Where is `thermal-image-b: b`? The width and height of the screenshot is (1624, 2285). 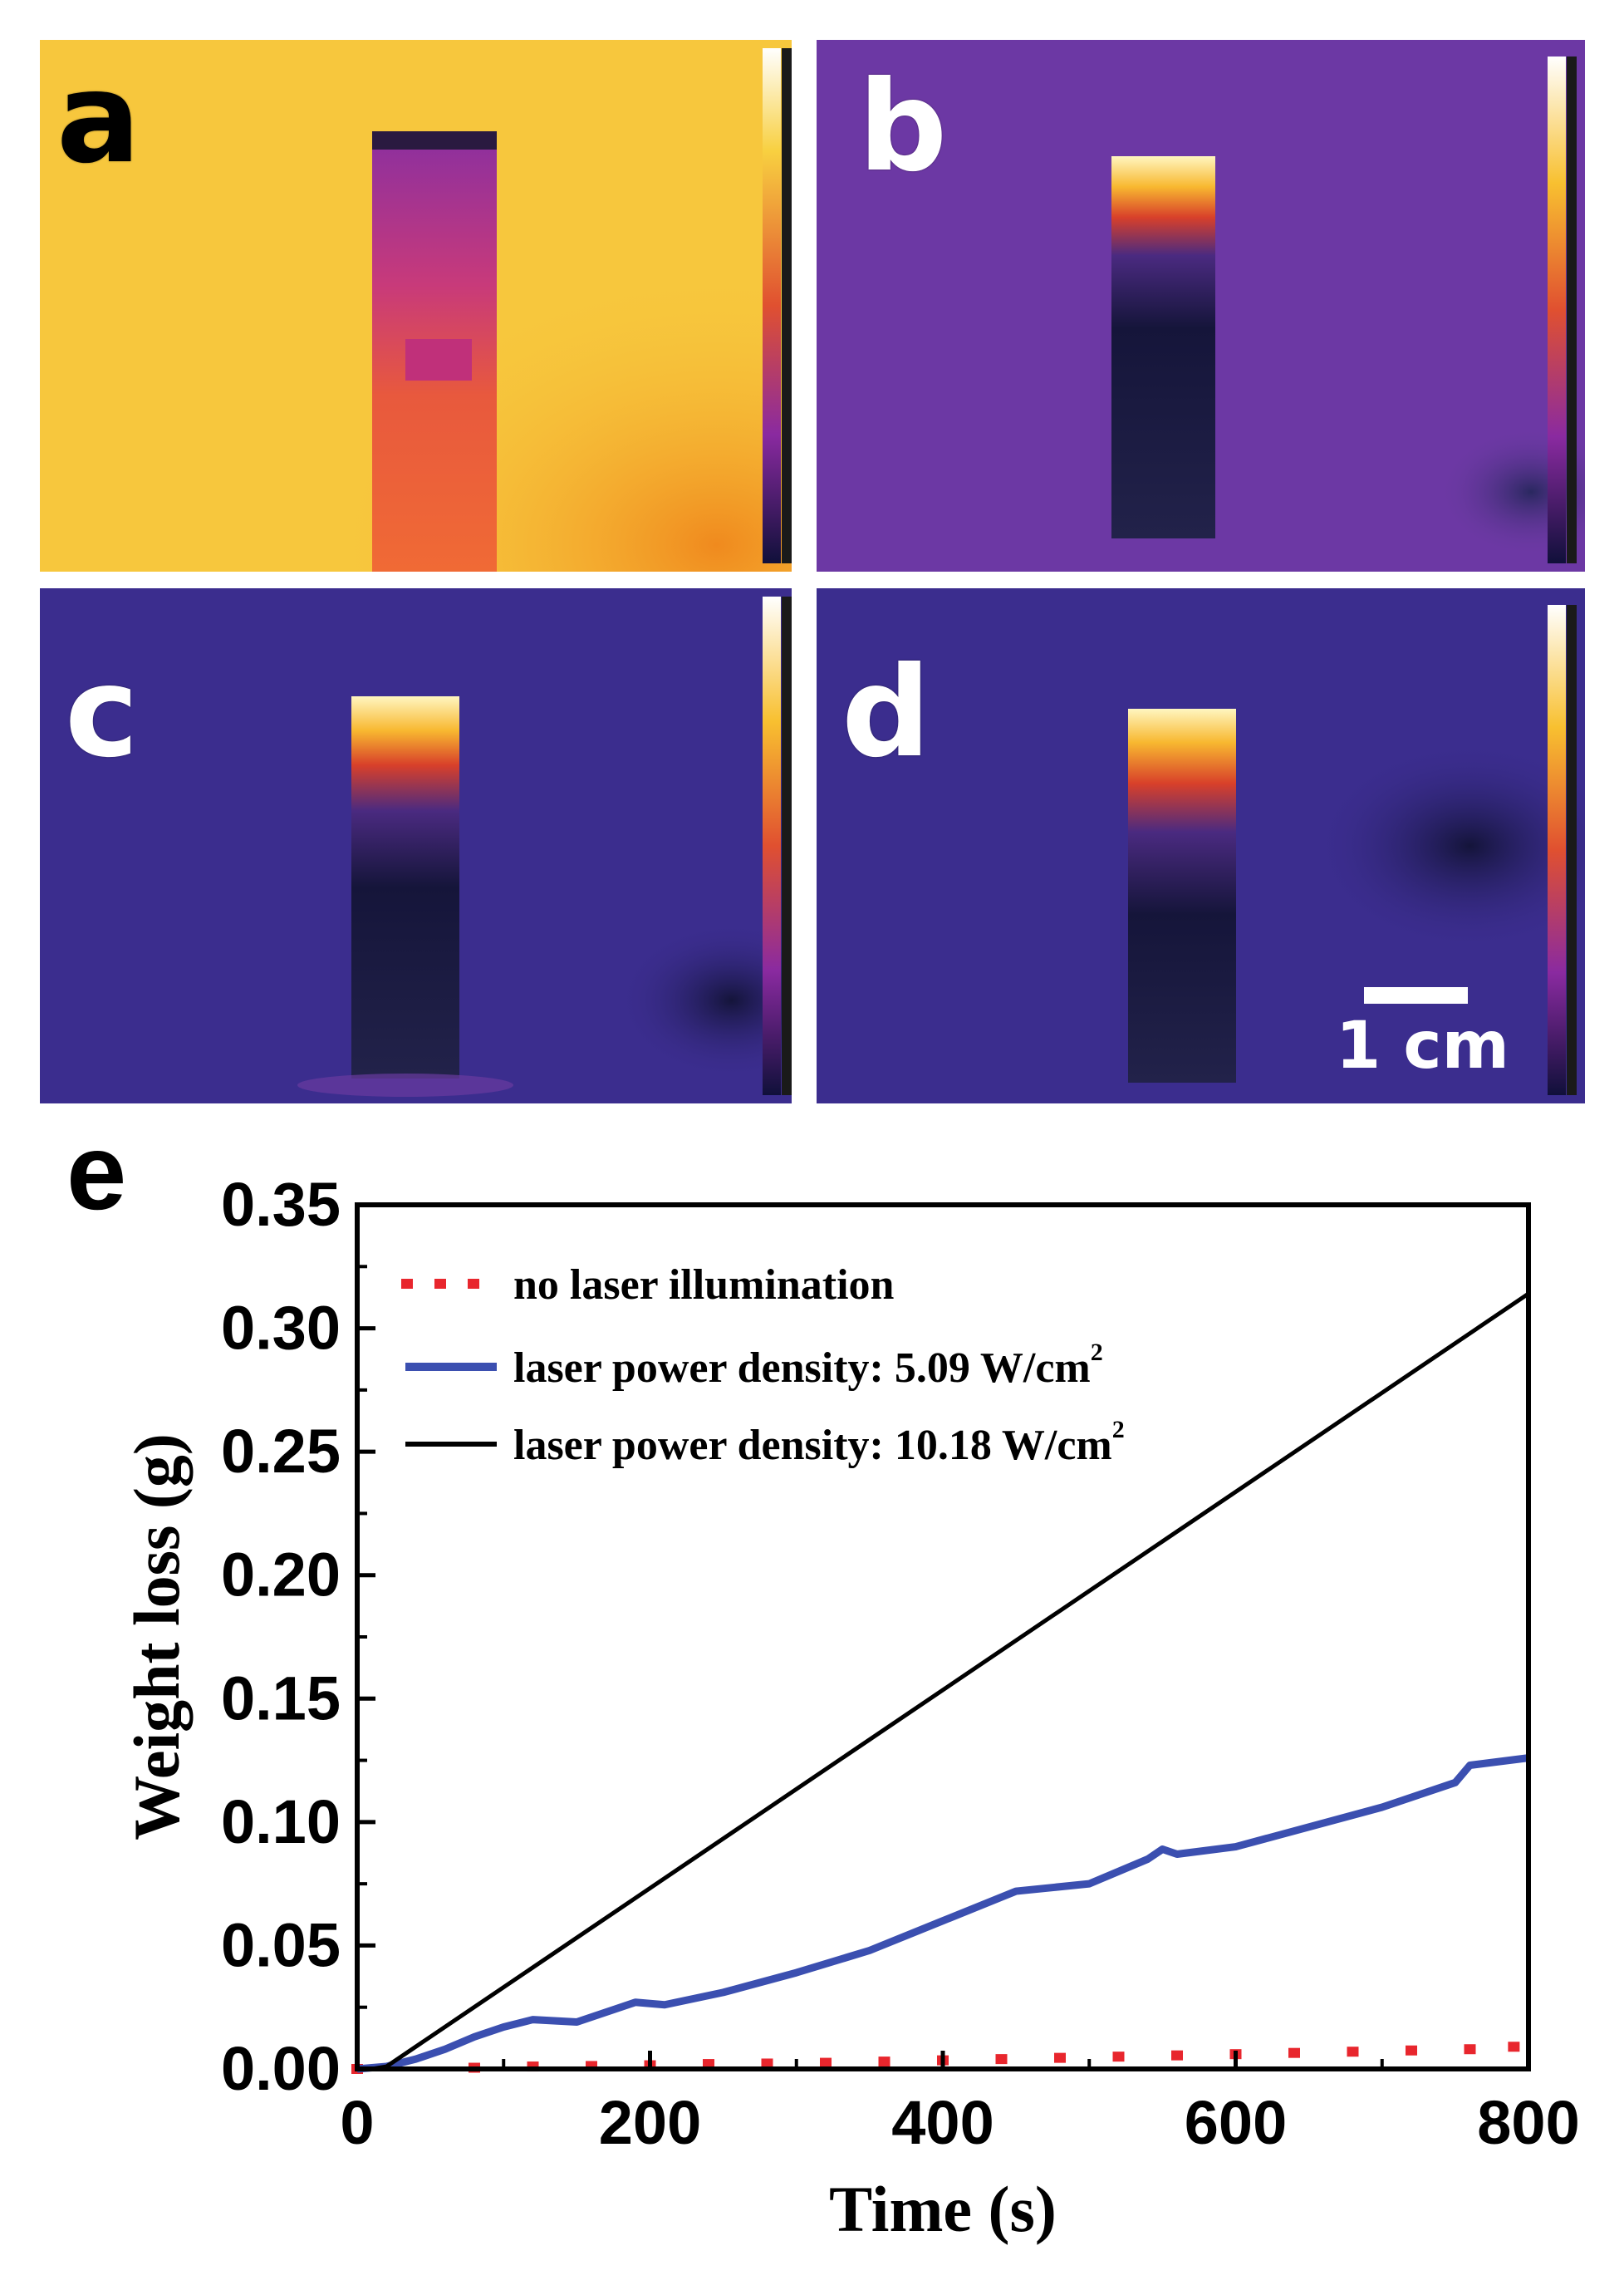
thermal-image-b: b is located at coordinates (1201, 306).